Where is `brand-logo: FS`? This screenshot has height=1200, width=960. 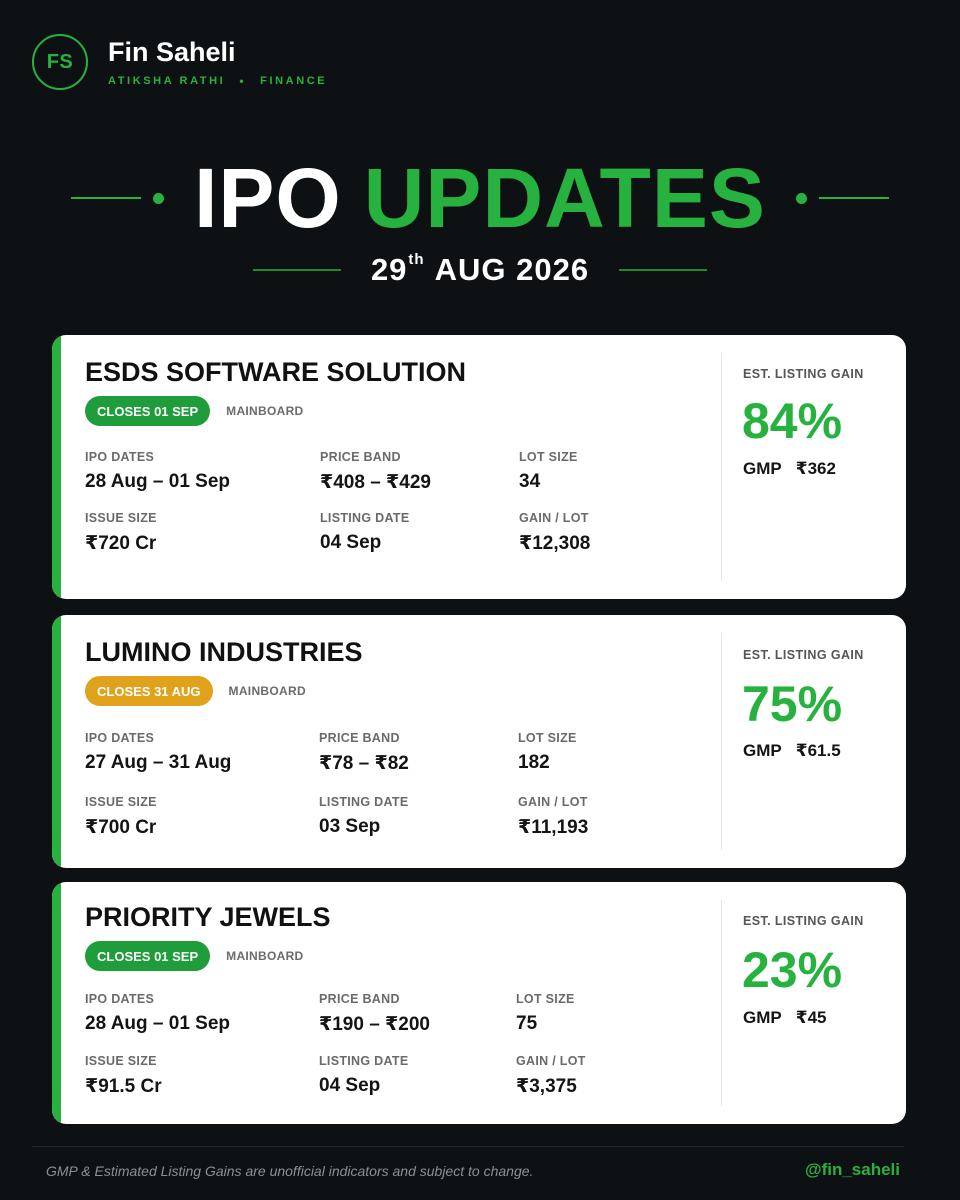
brand-logo: FS is located at coordinates (60, 62).